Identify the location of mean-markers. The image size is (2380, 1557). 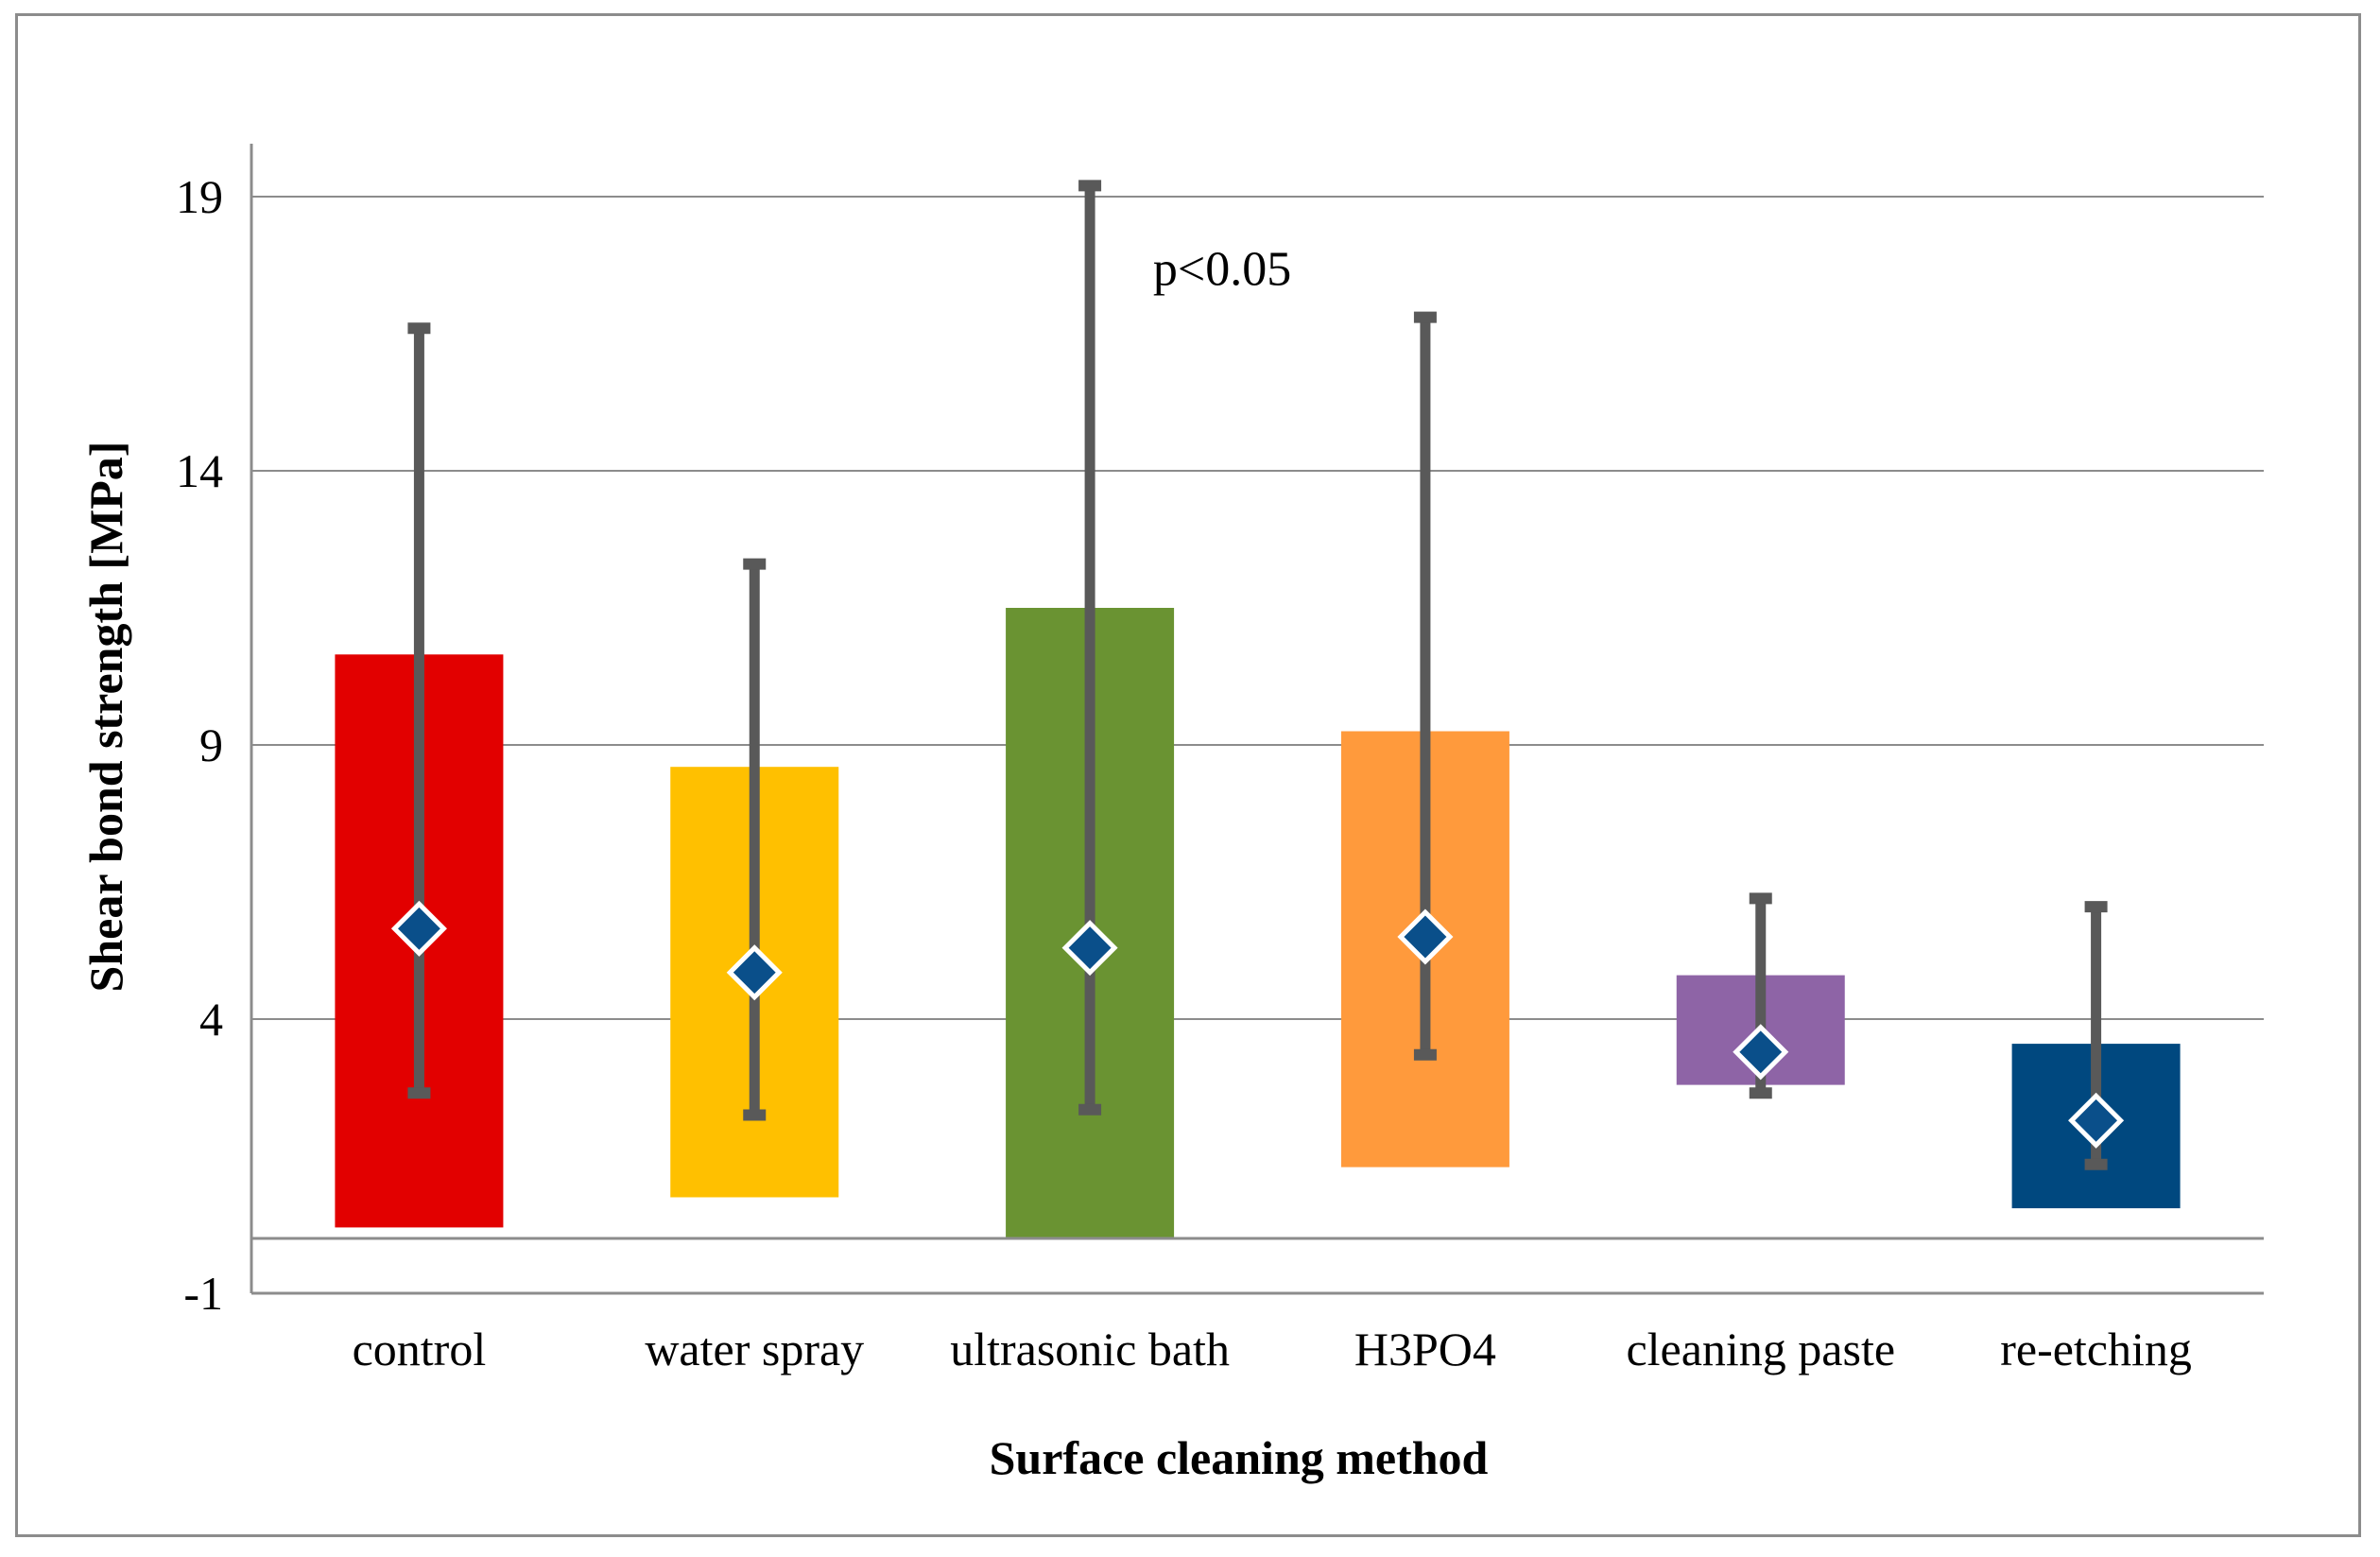
(1257, 1024).